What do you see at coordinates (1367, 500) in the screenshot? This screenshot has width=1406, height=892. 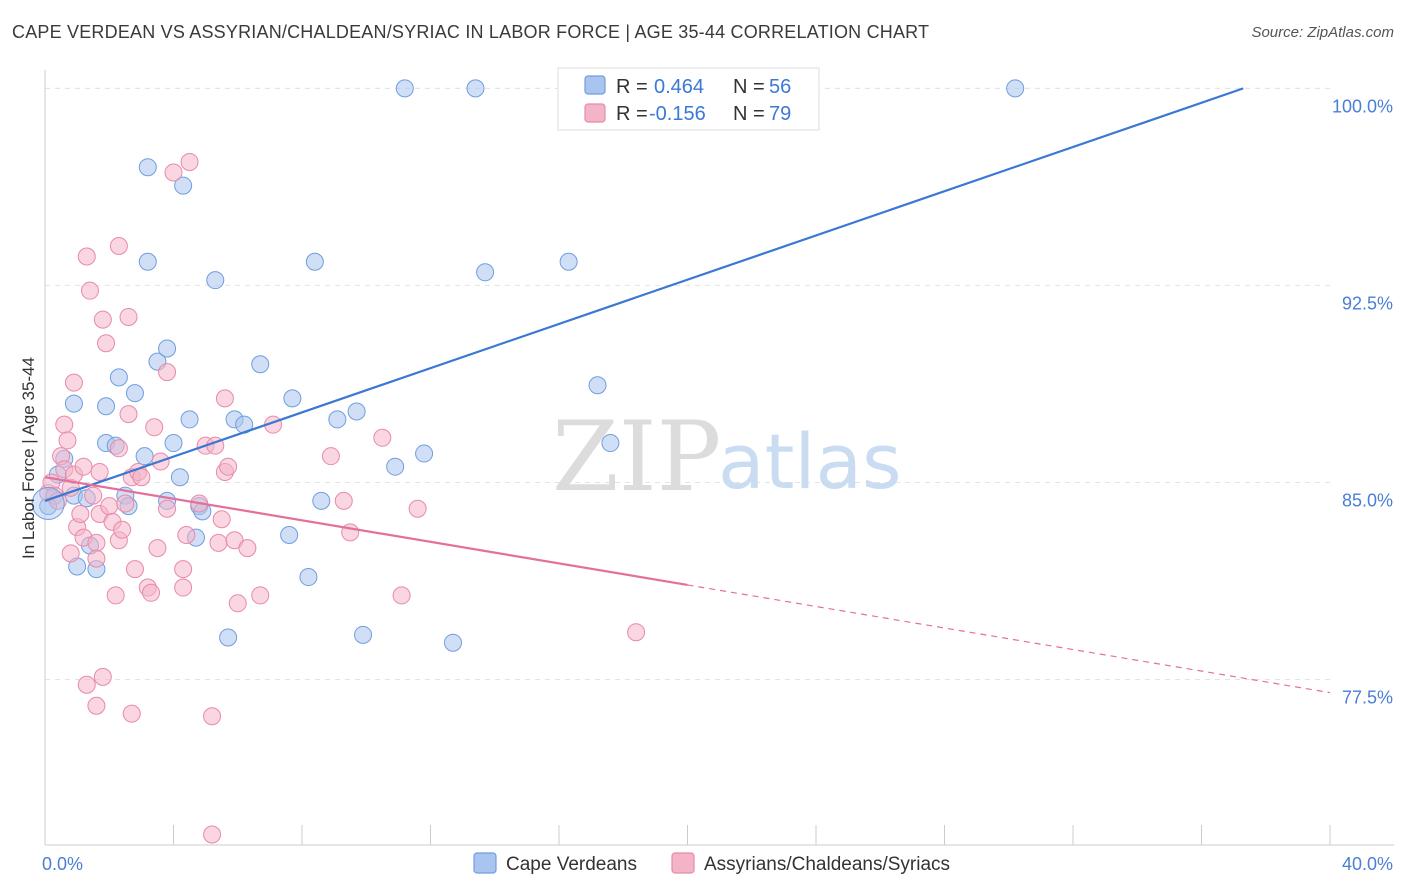 I see `y-tick-label: 85.0%` at bounding box center [1367, 500].